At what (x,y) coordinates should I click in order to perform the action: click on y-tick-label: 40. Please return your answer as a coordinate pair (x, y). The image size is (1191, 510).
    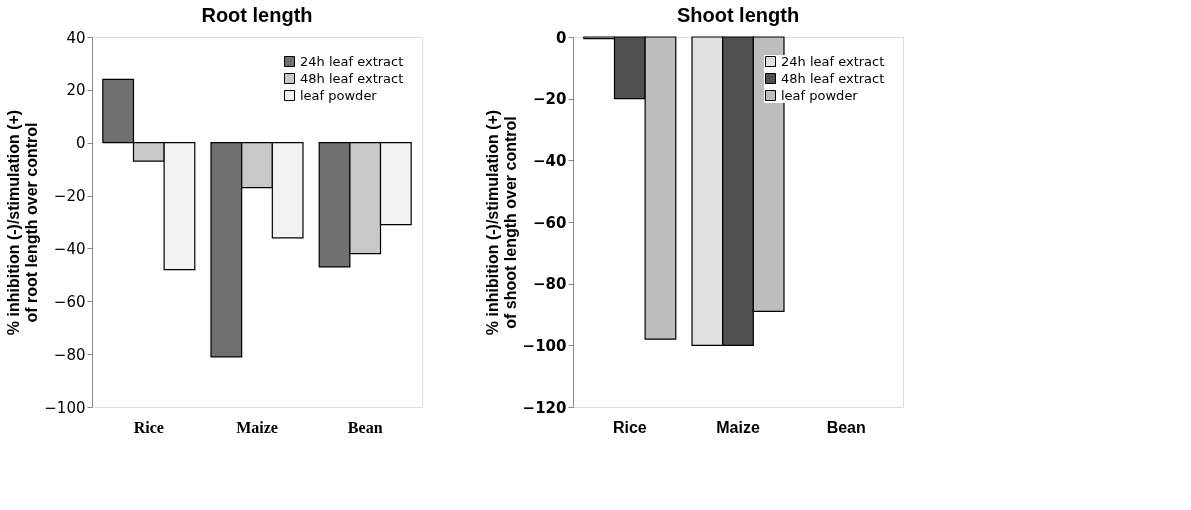
    Looking at the image, I should click on (76, 37).